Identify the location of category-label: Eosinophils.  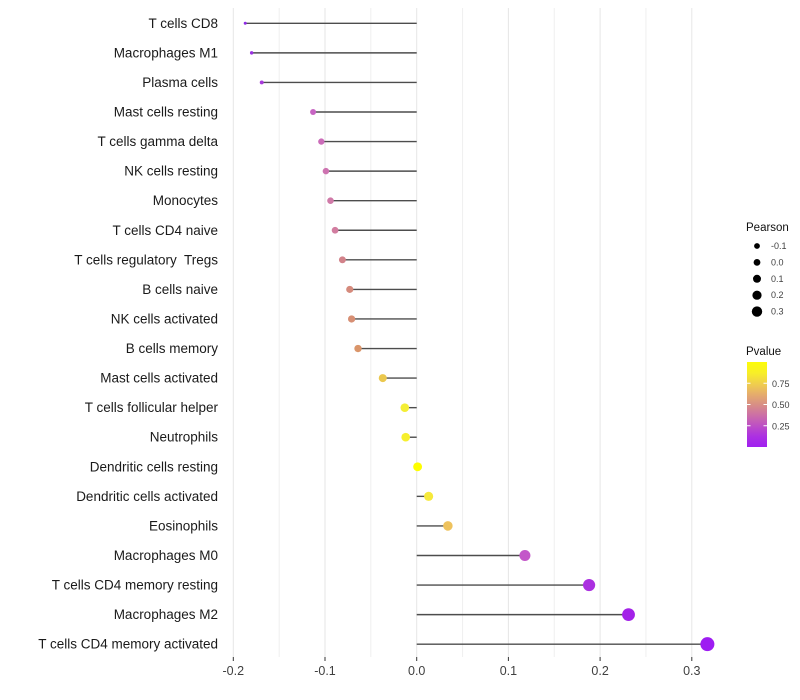
(183, 525).